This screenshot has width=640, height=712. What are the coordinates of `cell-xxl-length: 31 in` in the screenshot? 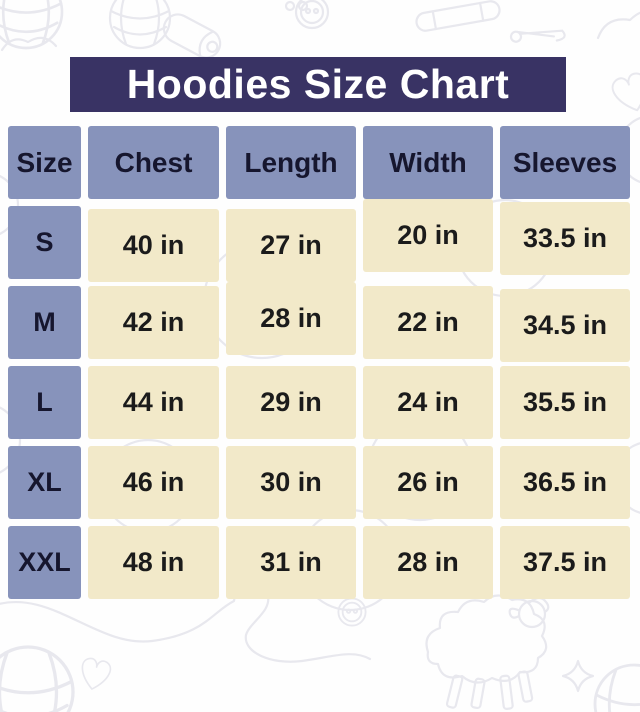 It's located at (291, 562).